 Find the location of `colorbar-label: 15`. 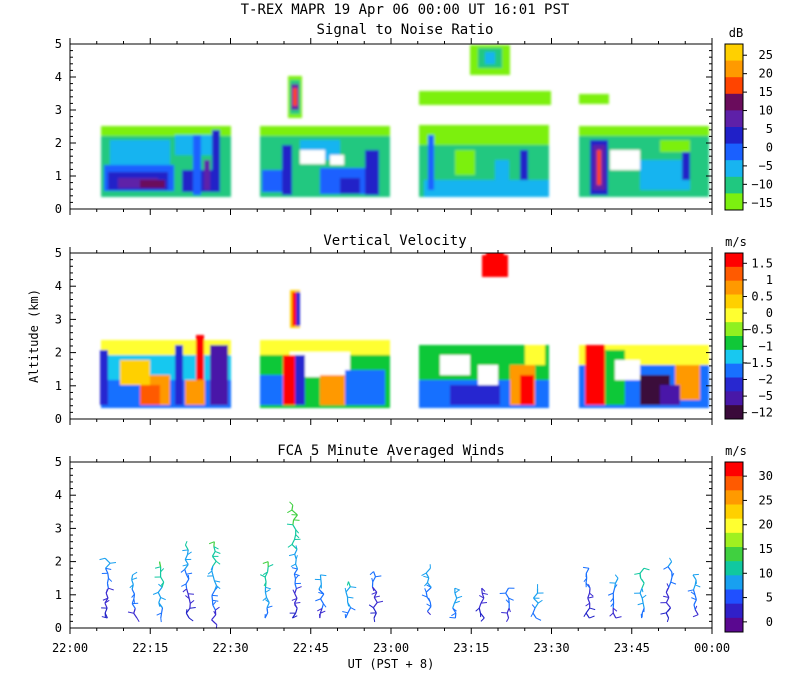

colorbar-label: 15 is located at coordinates (766, 549).